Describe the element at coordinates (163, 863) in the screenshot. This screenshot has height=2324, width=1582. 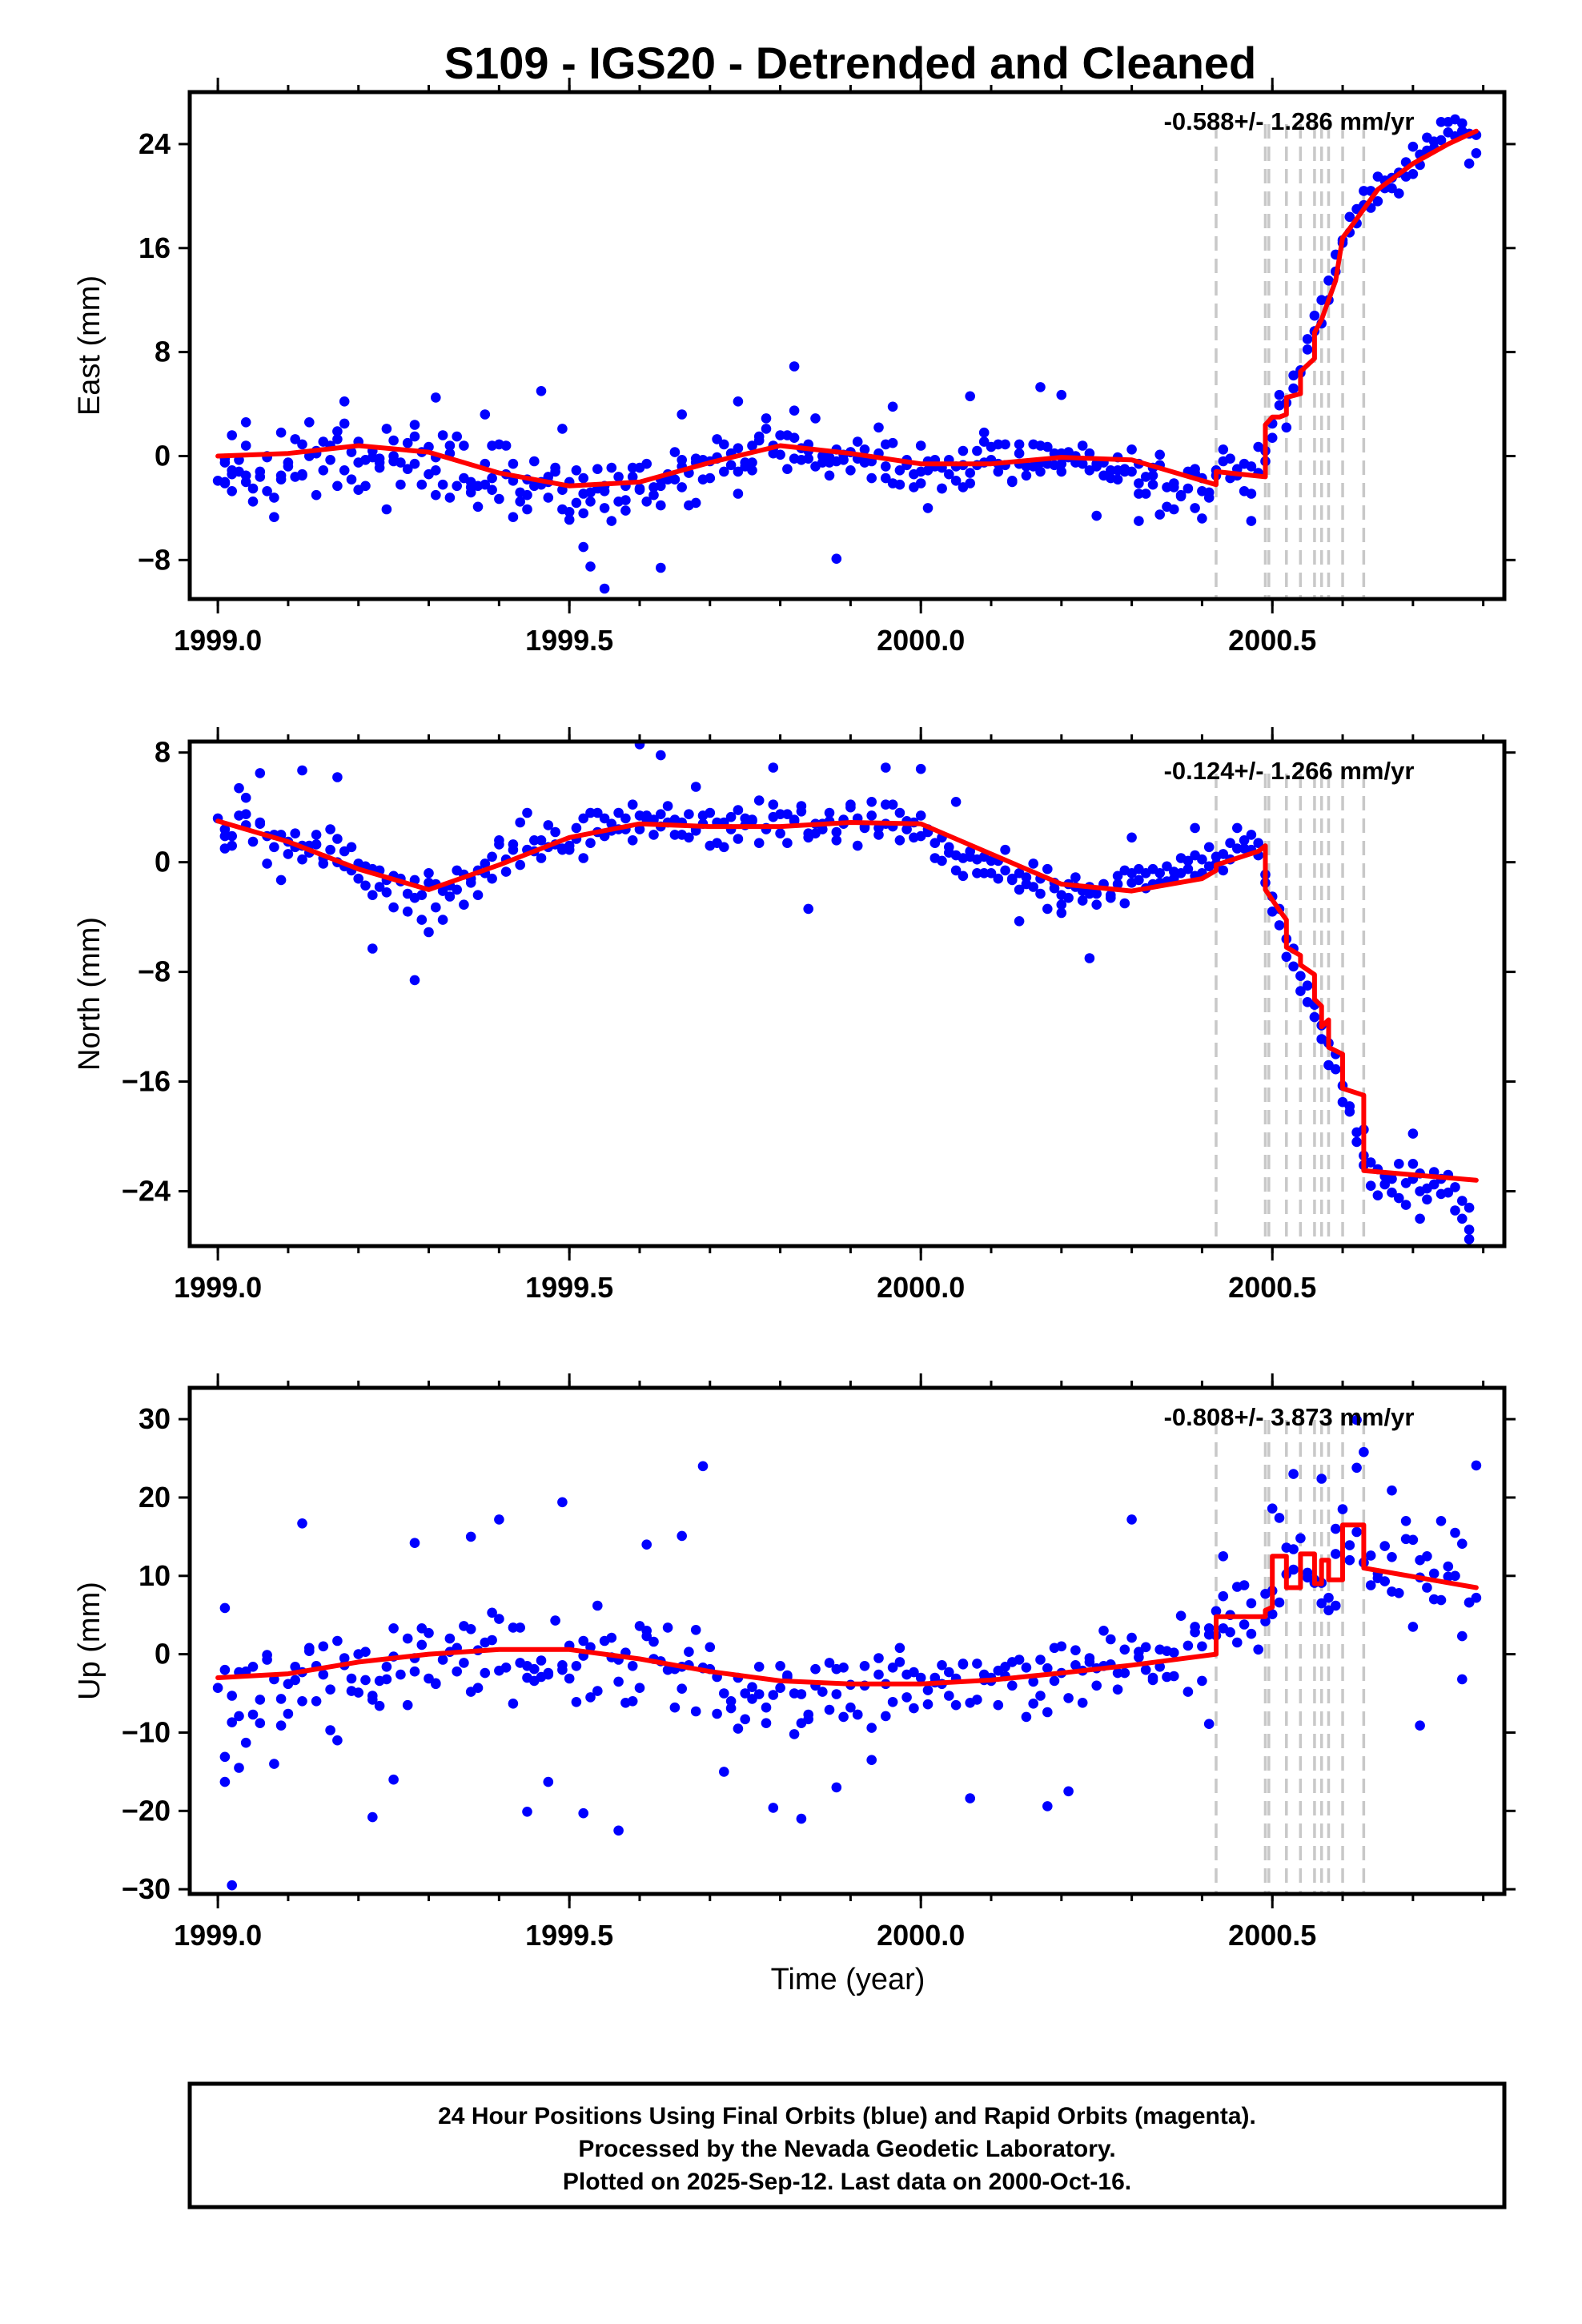
I see `north-y-tick-label-3: 0` at that location.